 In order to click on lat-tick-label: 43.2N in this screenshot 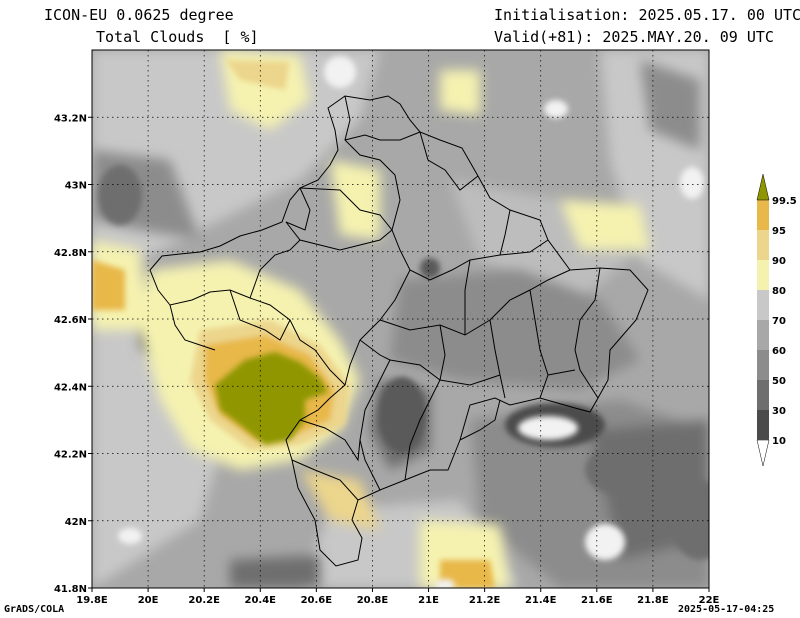, I will do `click(70, 118)`.